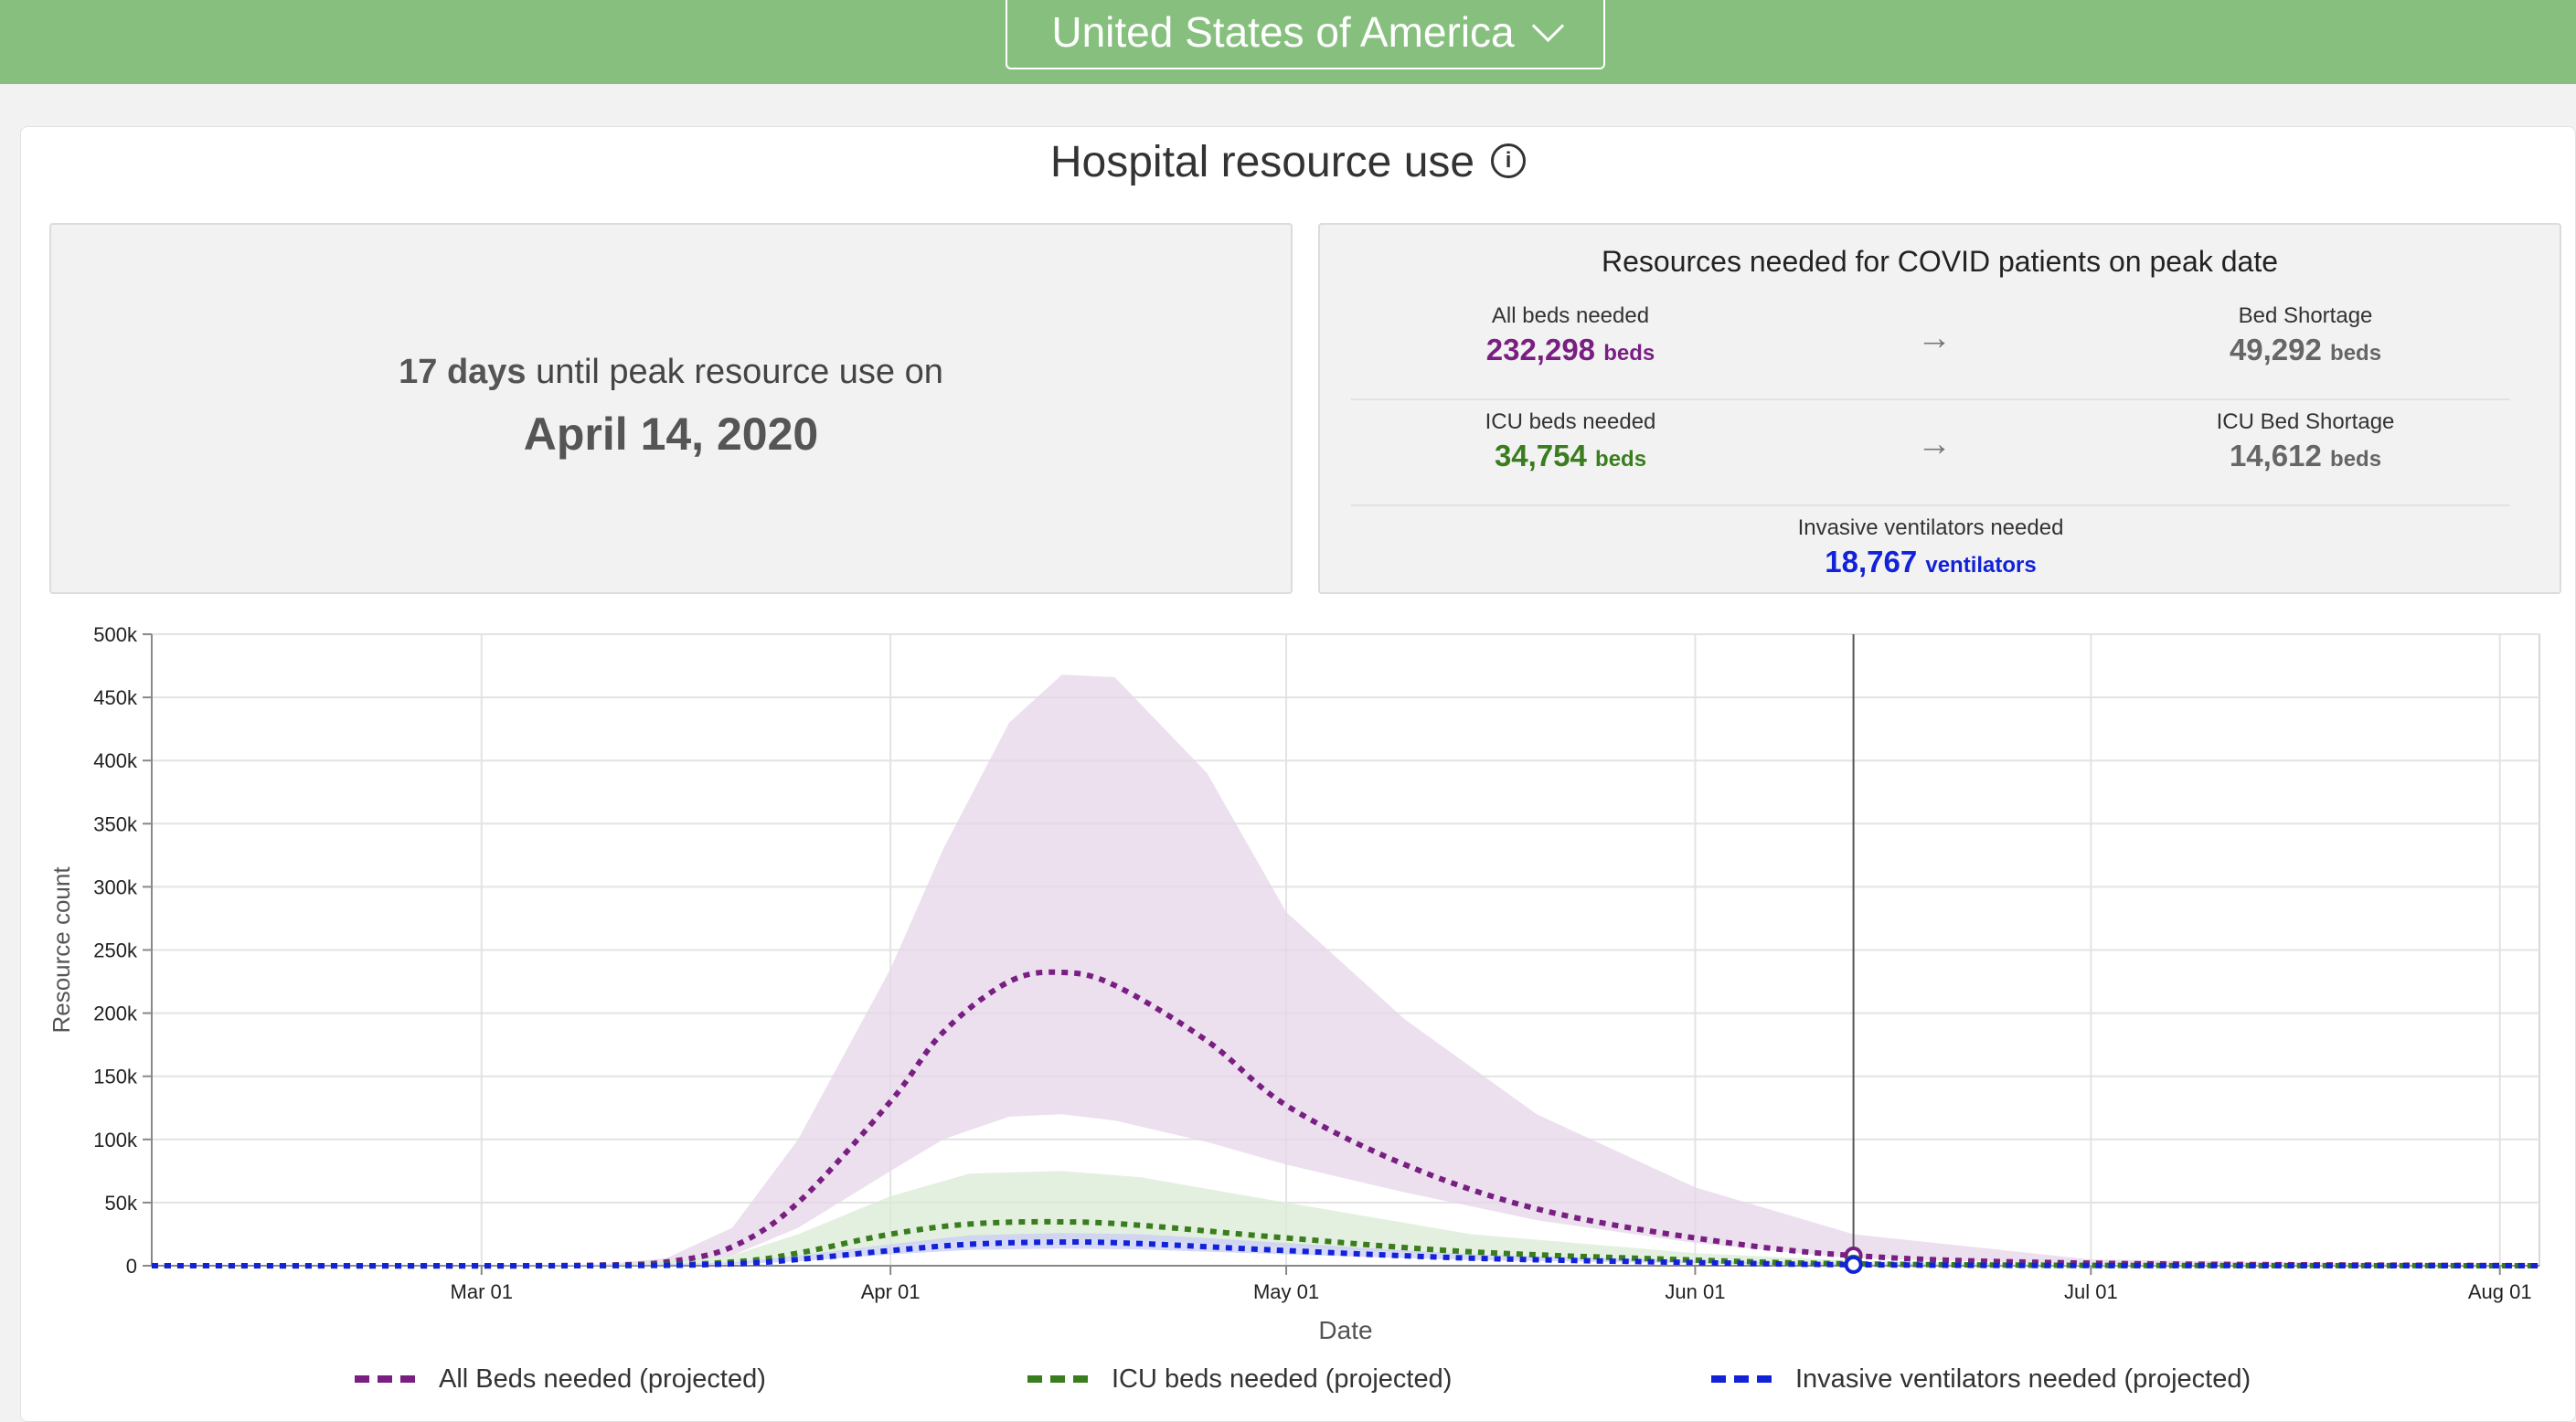 The height and width of the screenshot is (1422, 2576). What do you see at coordinates (1871, 561) in the screenshot?
I see `ventilators-value: 18,767` at bounding box center [1871, 561].